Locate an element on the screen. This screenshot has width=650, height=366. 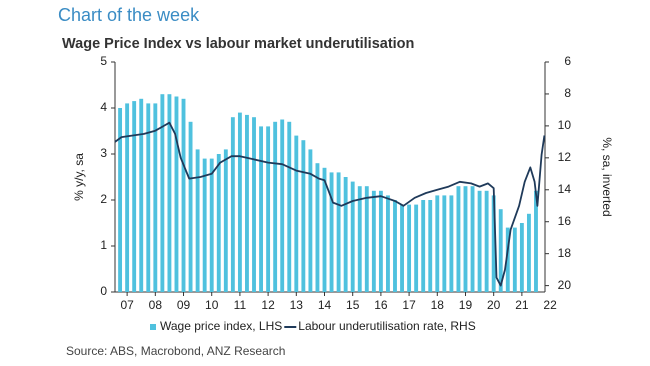
legend-label: Labour underutilisation rate, RHS is located at coordinates (386, 326).